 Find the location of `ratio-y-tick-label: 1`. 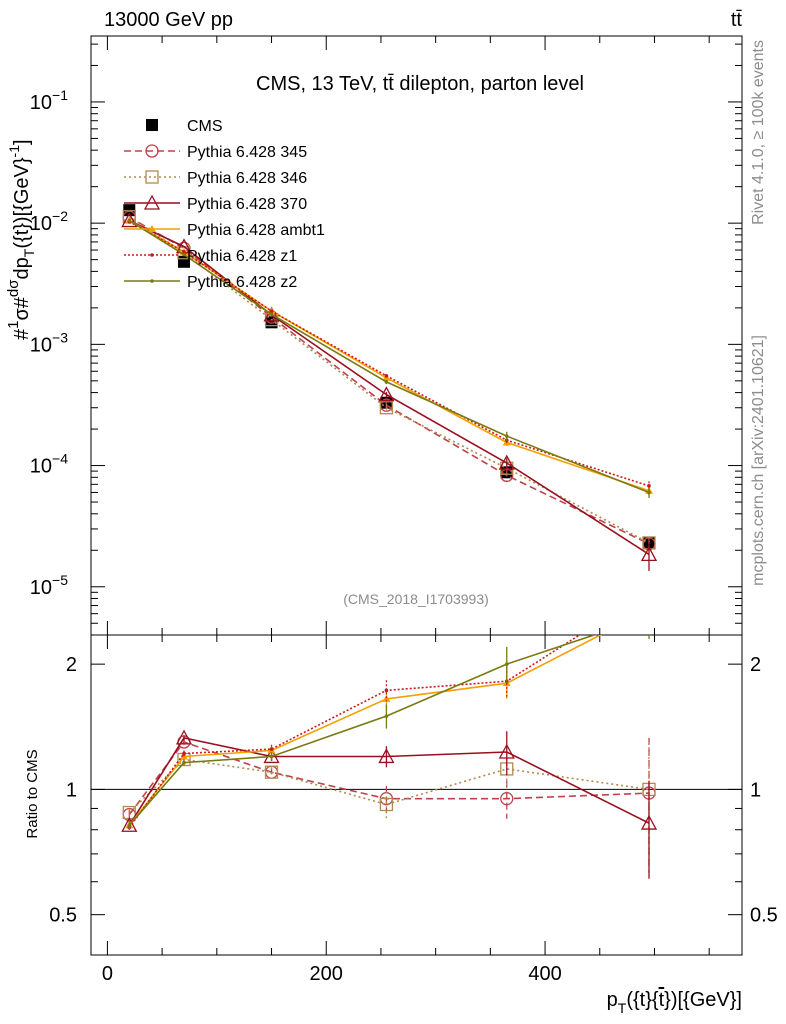

ratio-y-tick-label: 1 is located at coordinates (71, 790).